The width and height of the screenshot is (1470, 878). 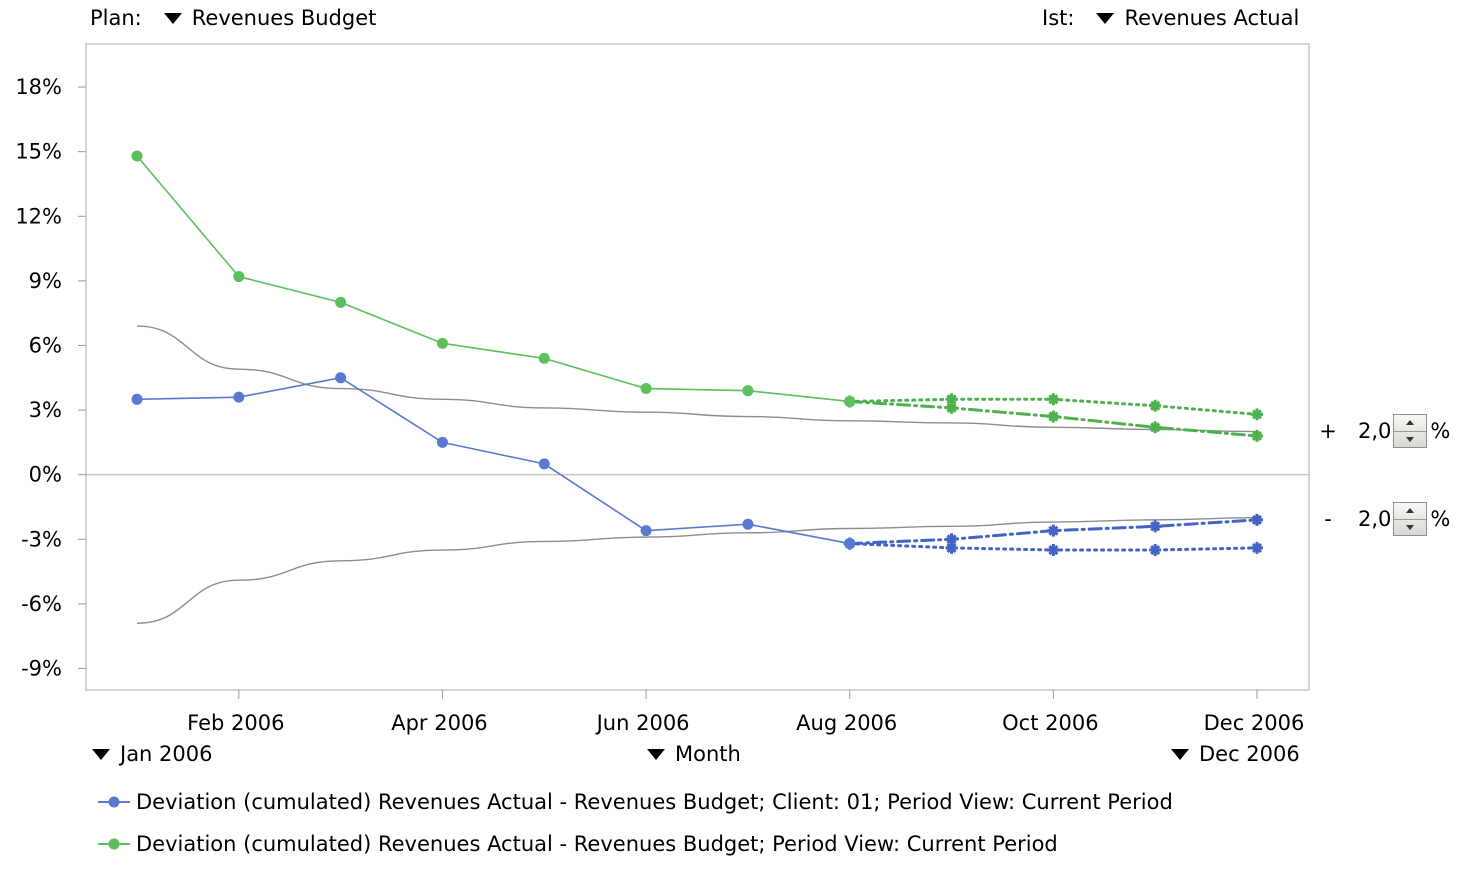 I want to click on plan-dropdown-icon, so click(x=172, y=18).